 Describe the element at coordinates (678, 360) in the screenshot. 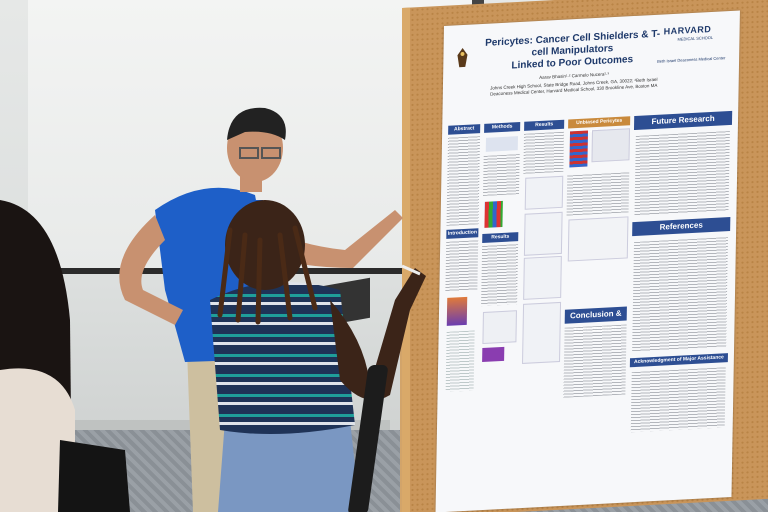

I see `section-acknowledgement: Acknowledgment of Major Assistance` at that location.